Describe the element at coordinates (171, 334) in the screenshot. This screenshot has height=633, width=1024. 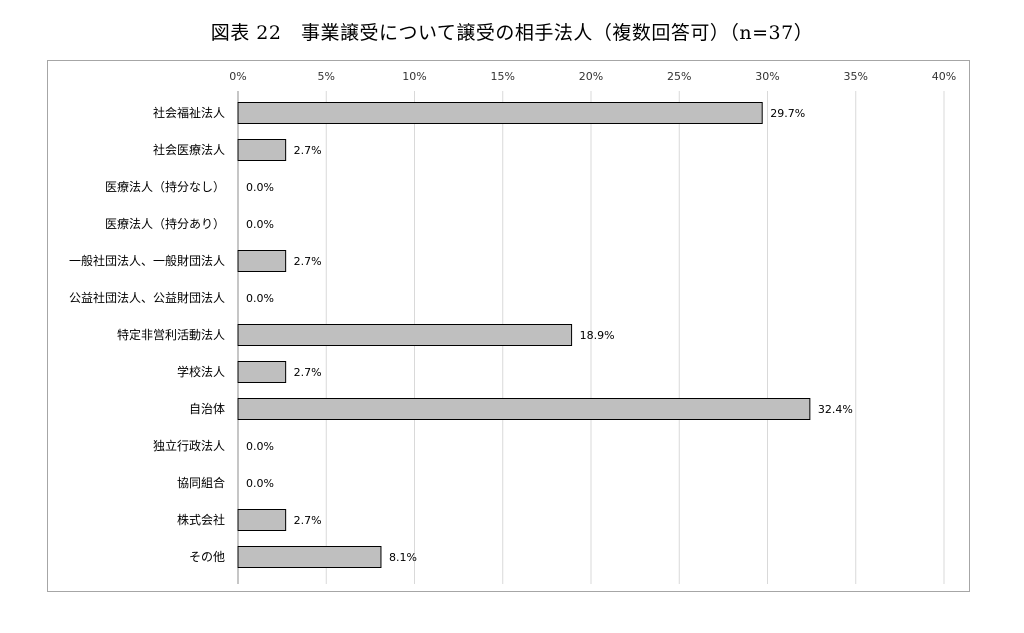
I see `category-label: 特定非営利活動法人` at that location.